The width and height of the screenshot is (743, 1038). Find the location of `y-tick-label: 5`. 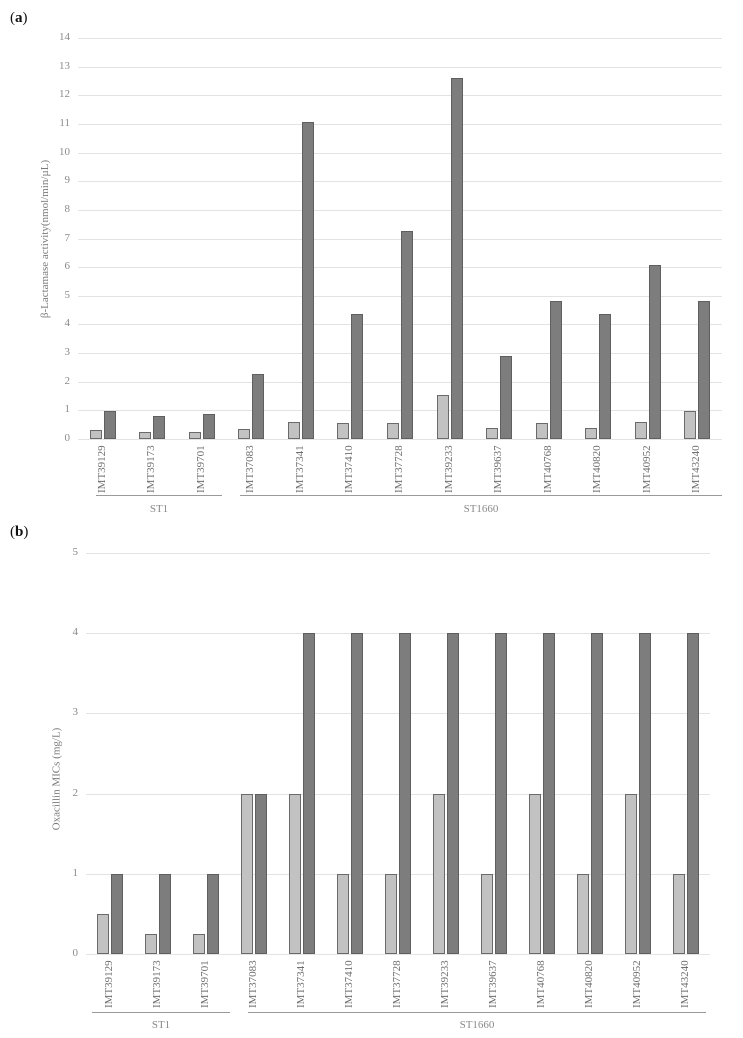

y-tick-label: 5 is located at coordinates (75, 552).